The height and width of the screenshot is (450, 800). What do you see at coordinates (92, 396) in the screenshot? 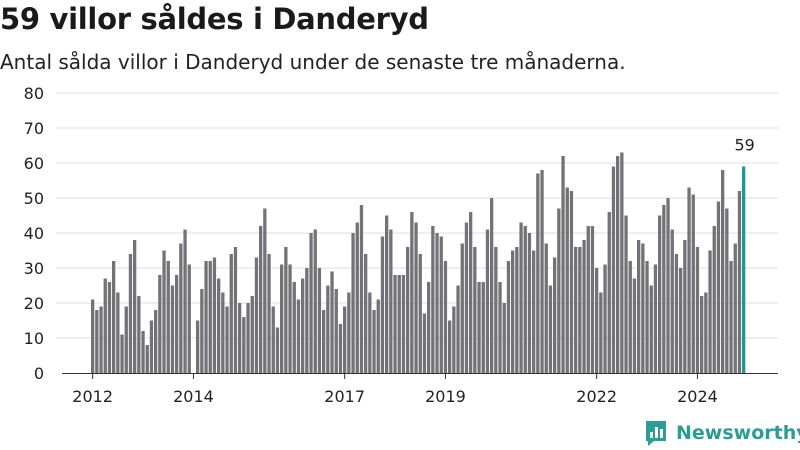
I see `x-tick-label: 2012` at bounding box center [92, 396].